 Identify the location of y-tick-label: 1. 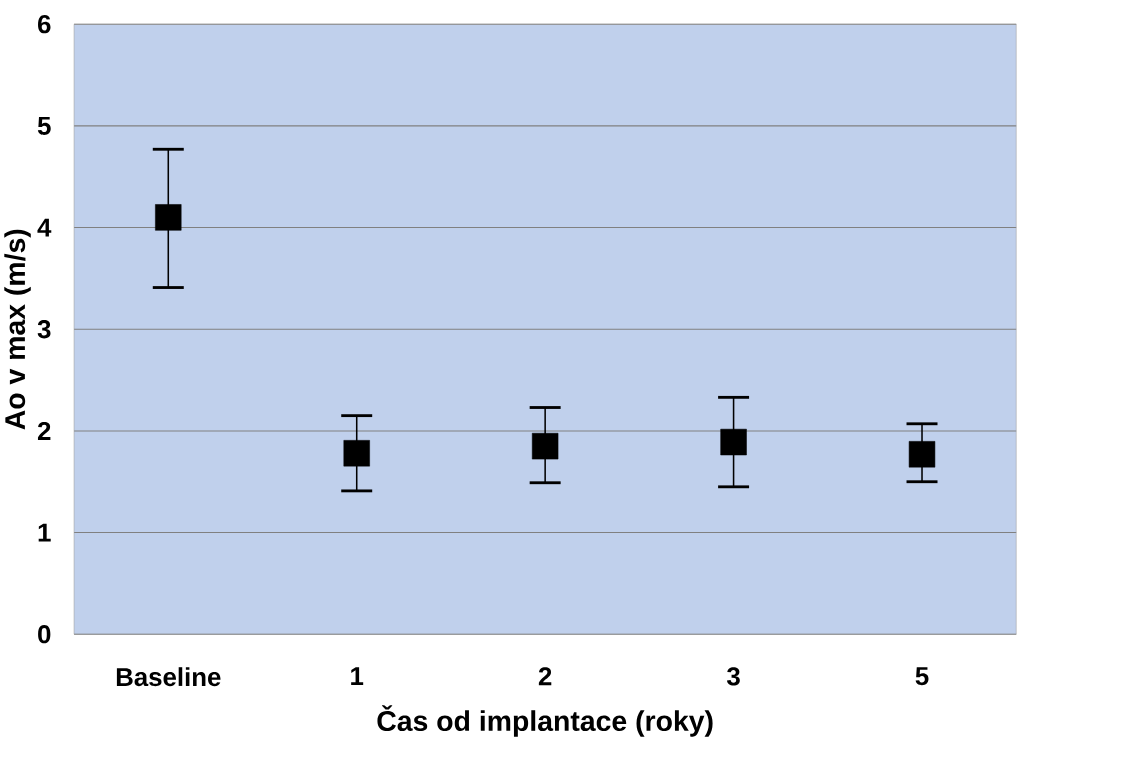
(44, 532).